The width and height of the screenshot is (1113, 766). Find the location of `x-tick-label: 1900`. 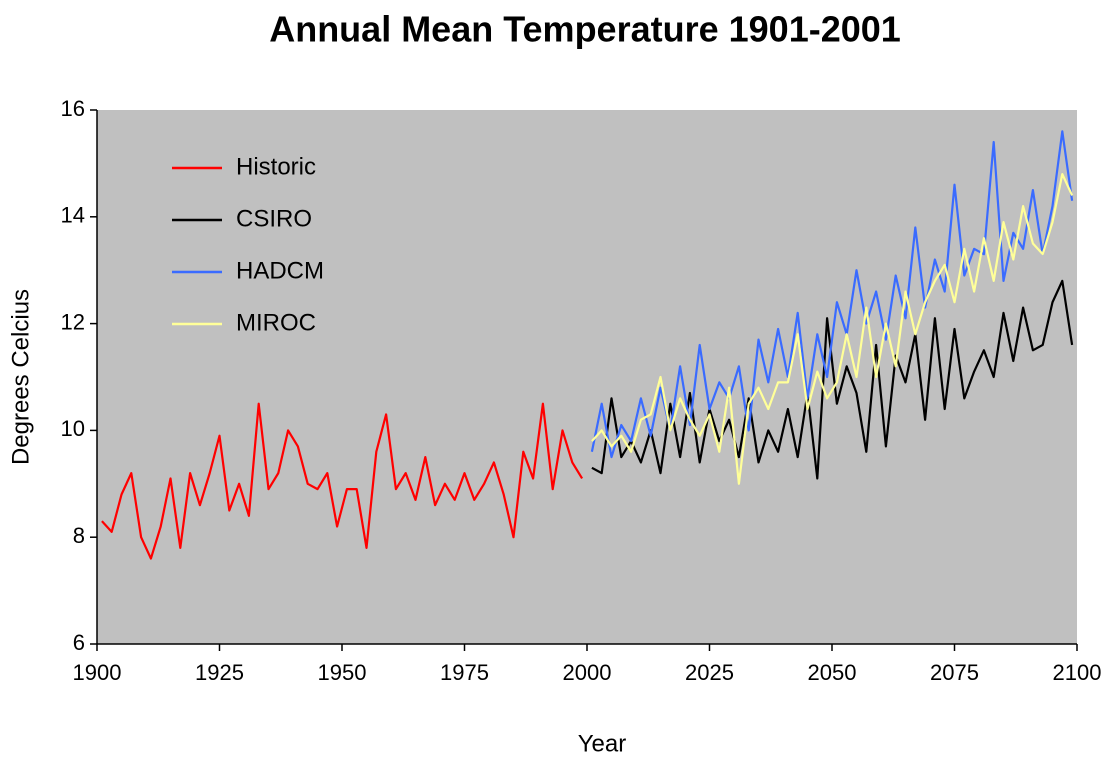

x-tick-label: 1900 is located at coordinates (97, 672).